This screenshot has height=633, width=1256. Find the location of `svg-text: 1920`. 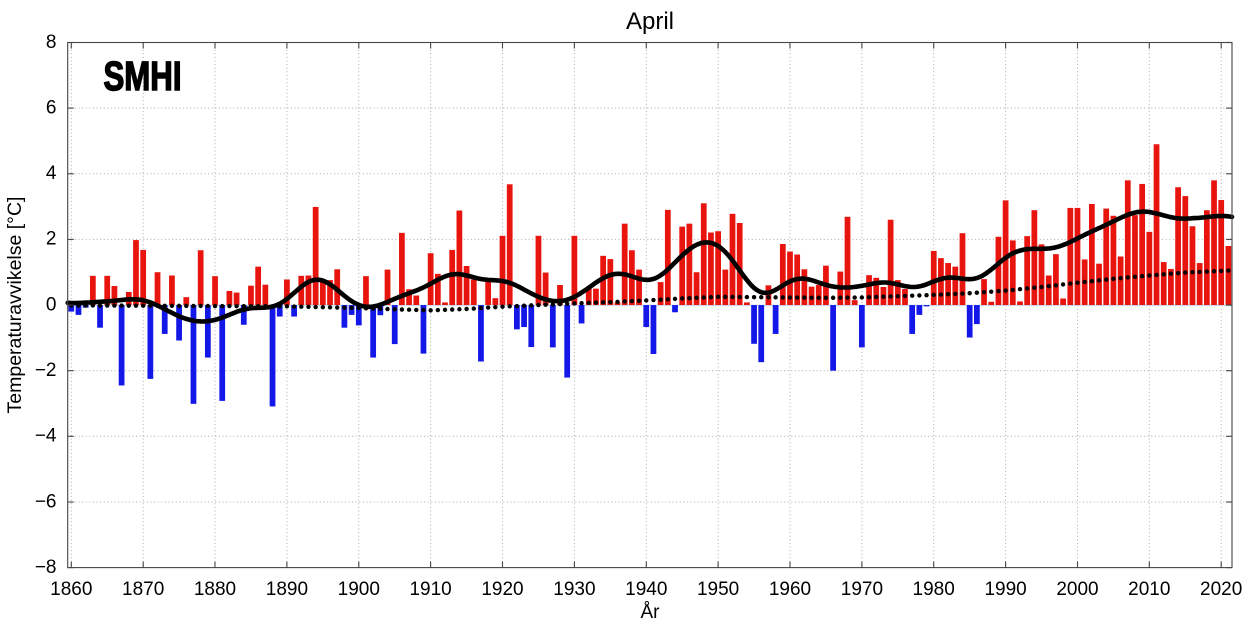

svg-text: 1920 is located at coordinates (502, 589).